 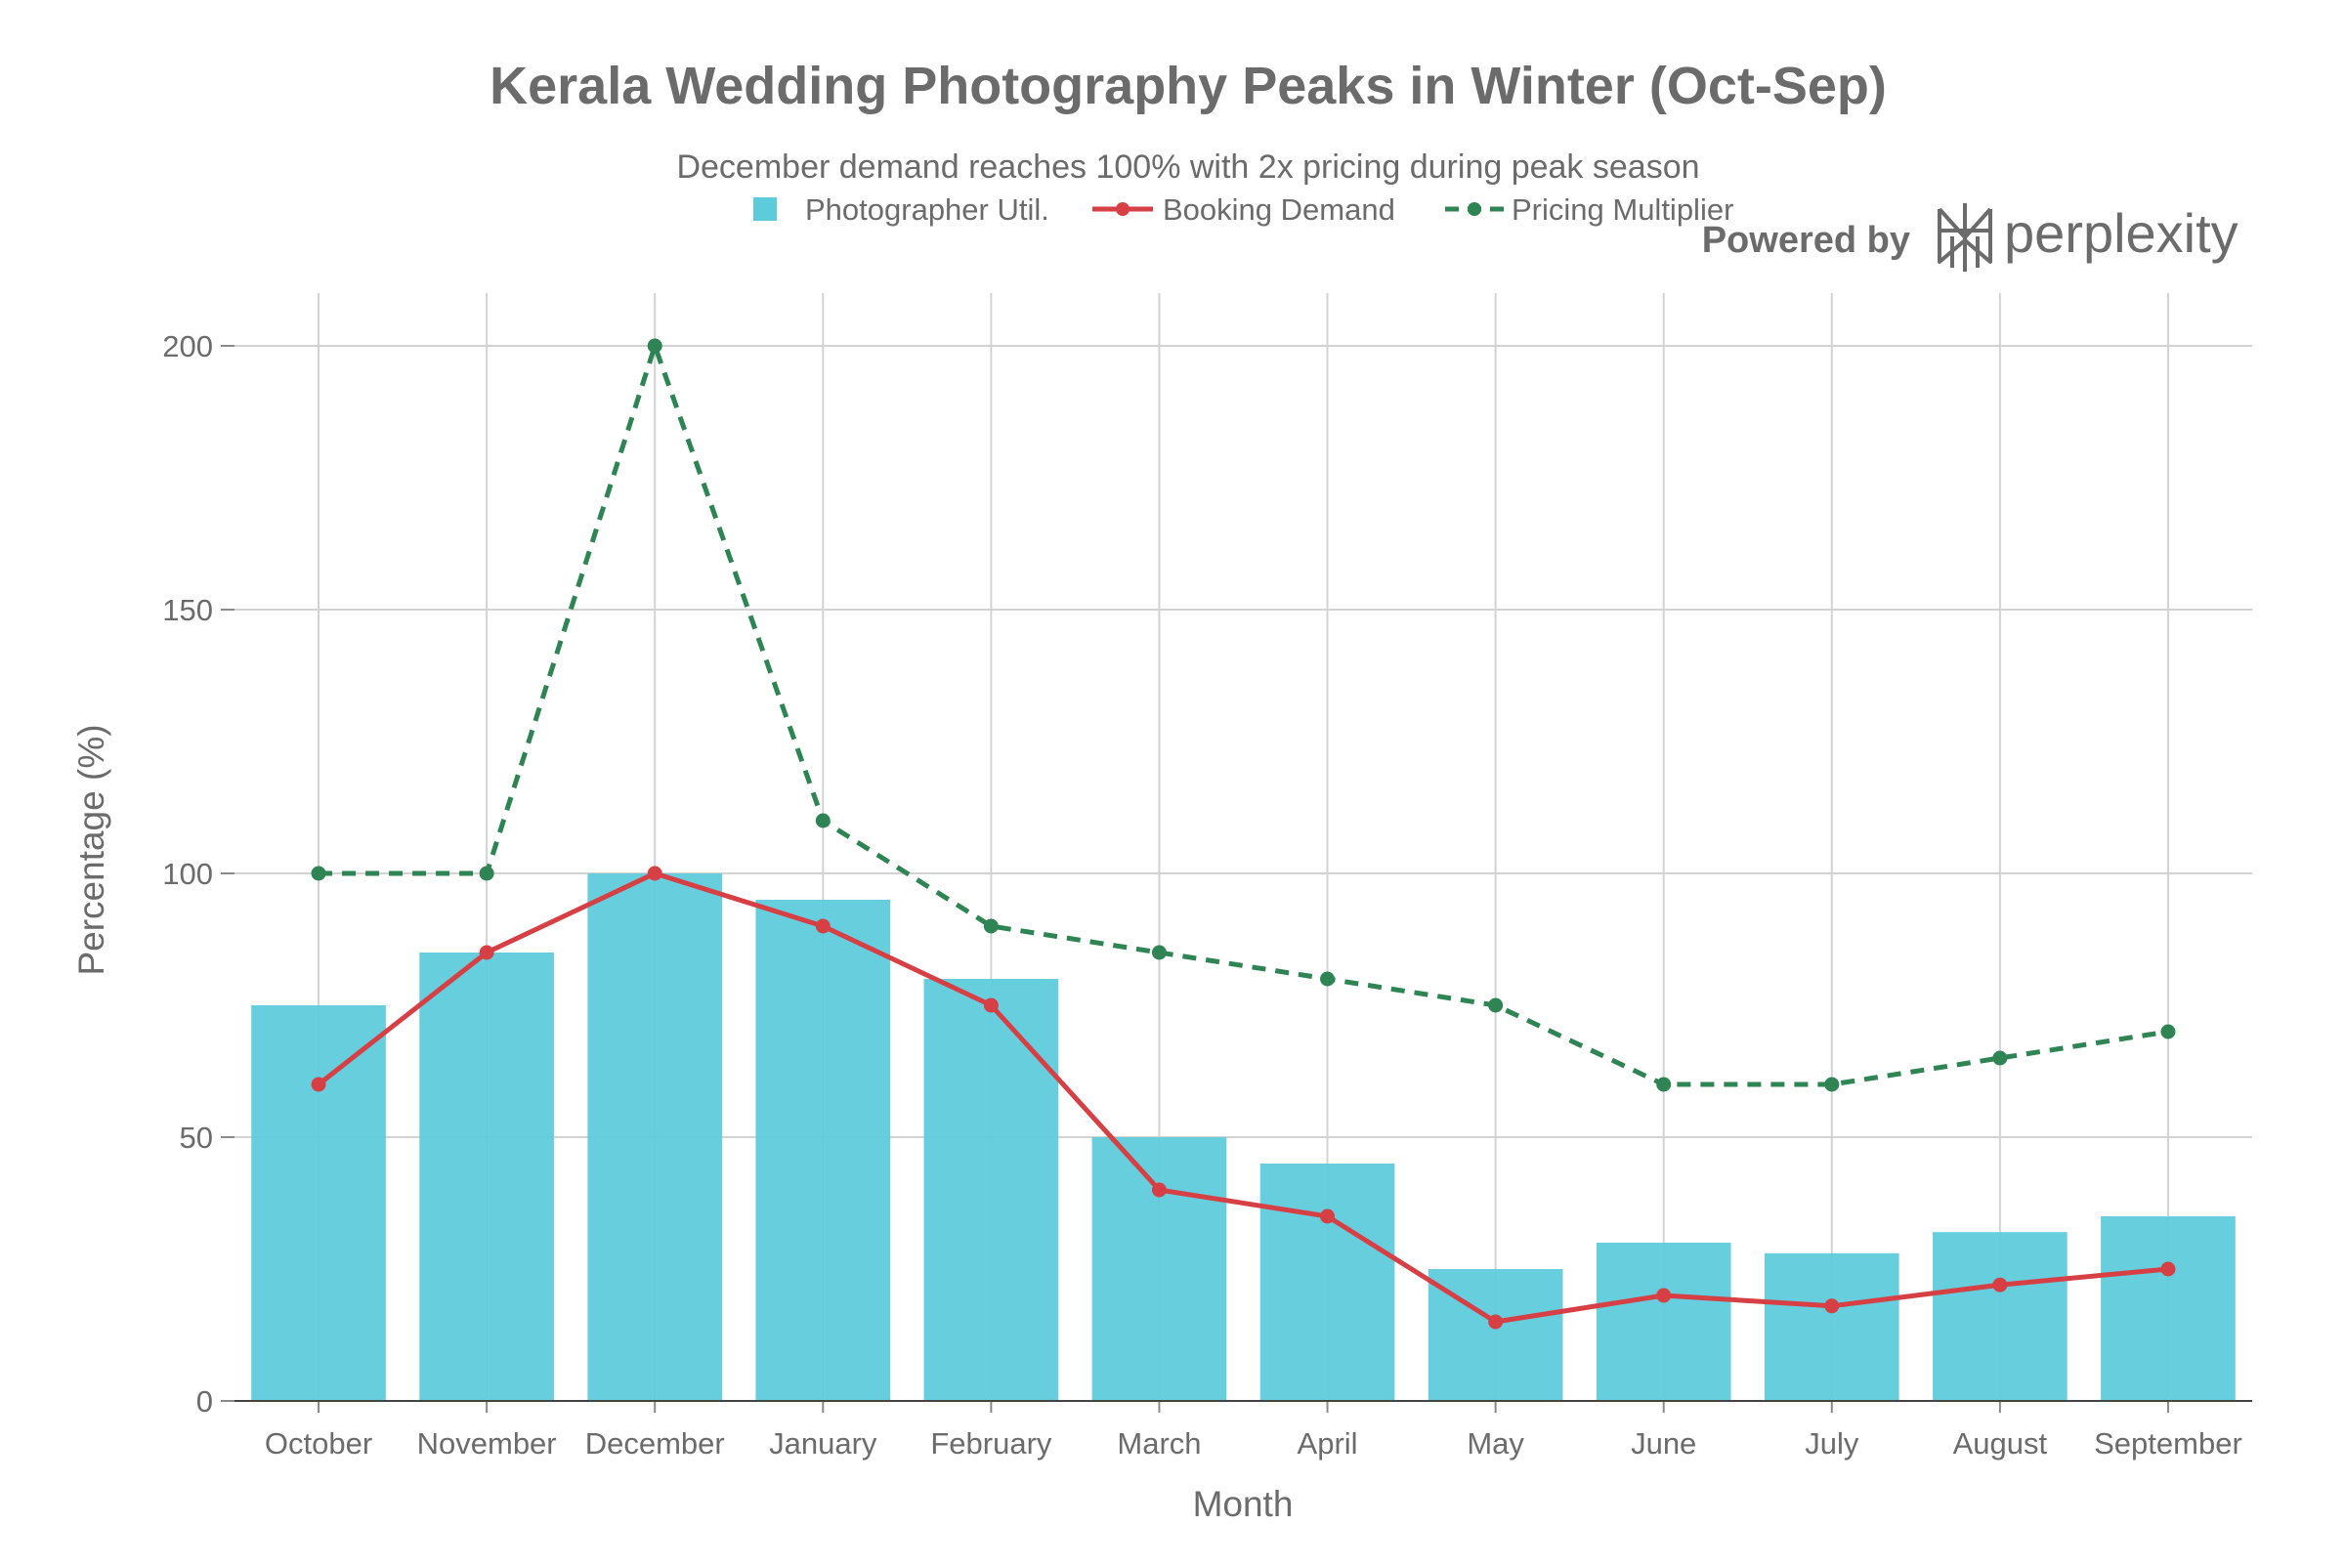 I want to click on legend-item-pricing: Pricing Multiplier, so click(x=1589, y=209).